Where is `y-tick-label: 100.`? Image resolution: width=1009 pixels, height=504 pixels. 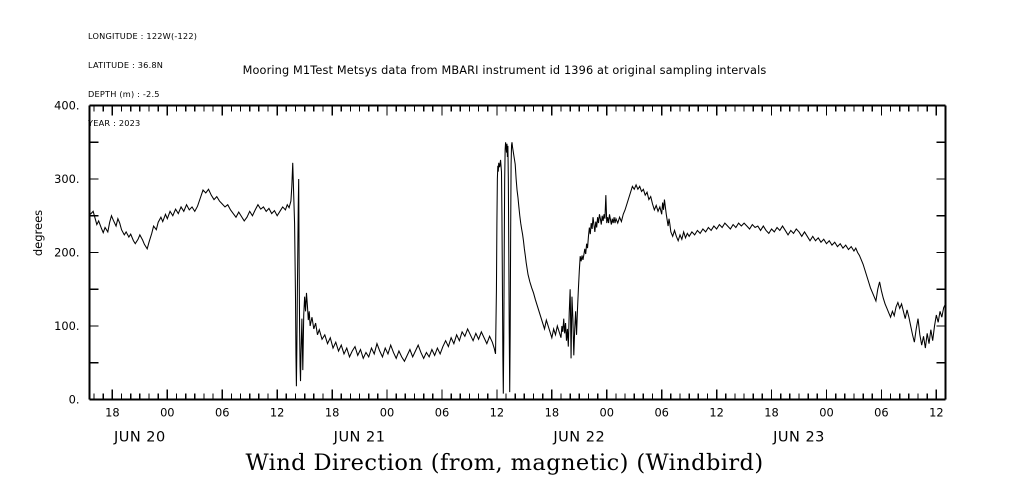 y-tick-label: 100. is located at coordinates (66, 326).